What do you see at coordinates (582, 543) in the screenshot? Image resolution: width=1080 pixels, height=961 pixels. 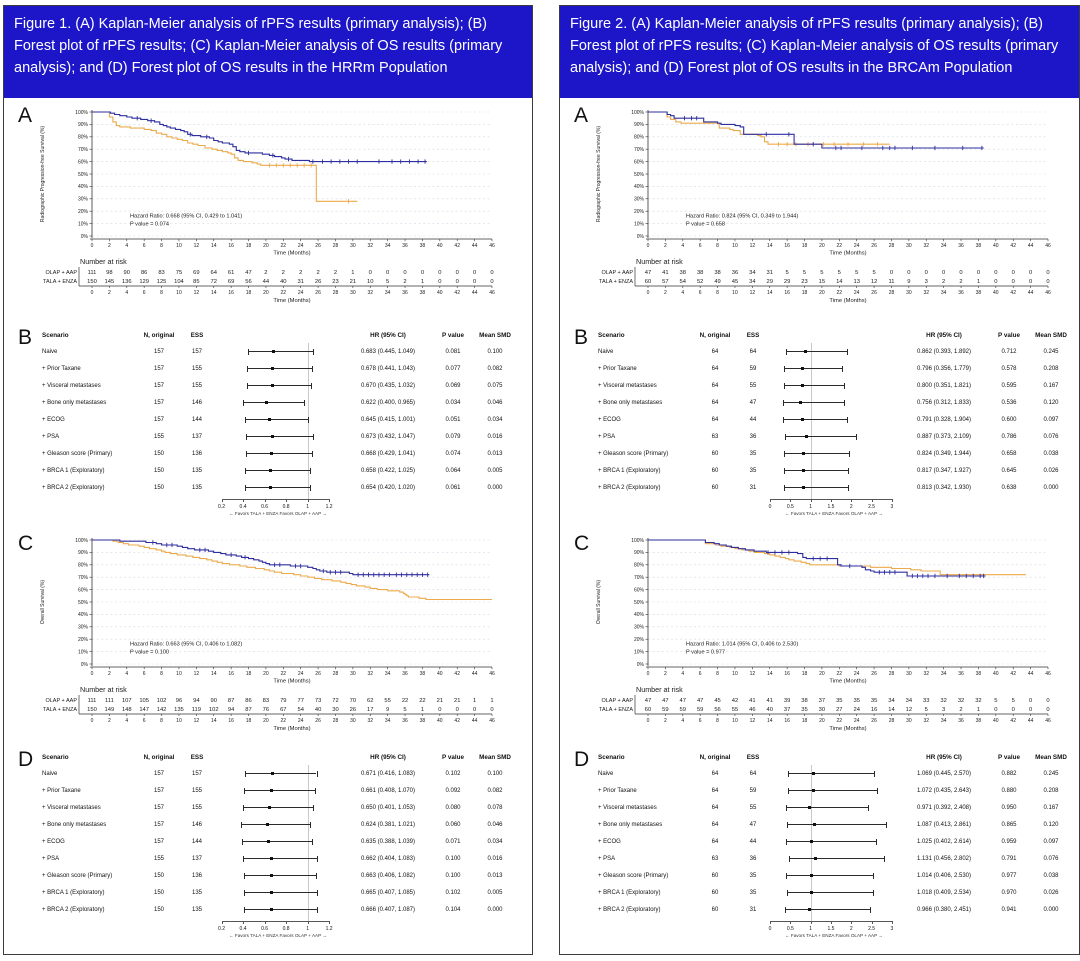 I see `panel-letter: C` at bounding box center [582, 543].